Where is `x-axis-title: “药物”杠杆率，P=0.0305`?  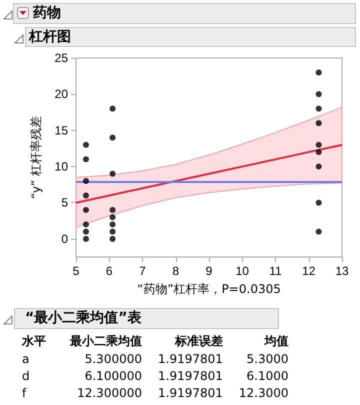
x-axis-title: “药物”杠杆率，P=0.0305 is located at coordinates (209, 289).